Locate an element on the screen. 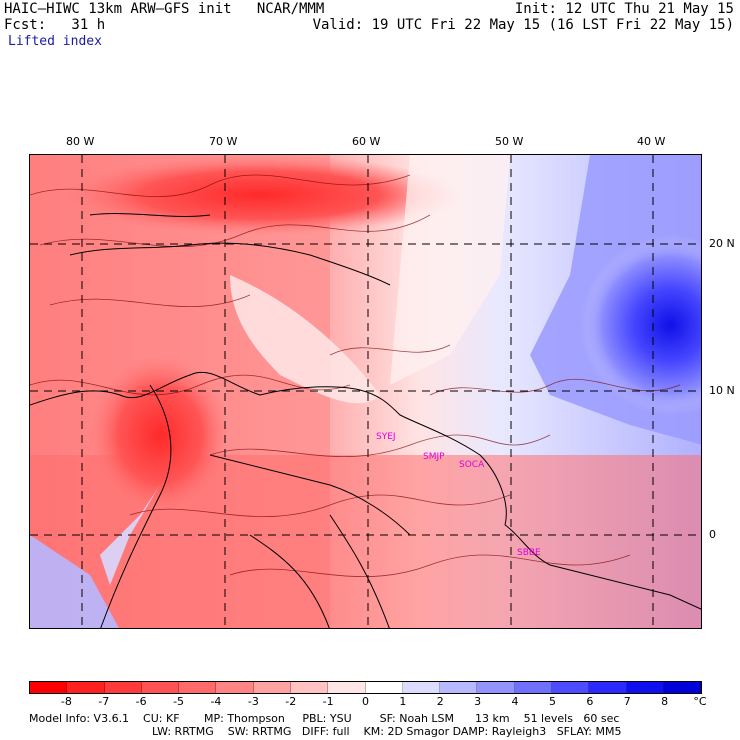 Image resolution: width=740 pixels, height=740 pixels. caribbean-red-core is located at coordinates (260, 195).